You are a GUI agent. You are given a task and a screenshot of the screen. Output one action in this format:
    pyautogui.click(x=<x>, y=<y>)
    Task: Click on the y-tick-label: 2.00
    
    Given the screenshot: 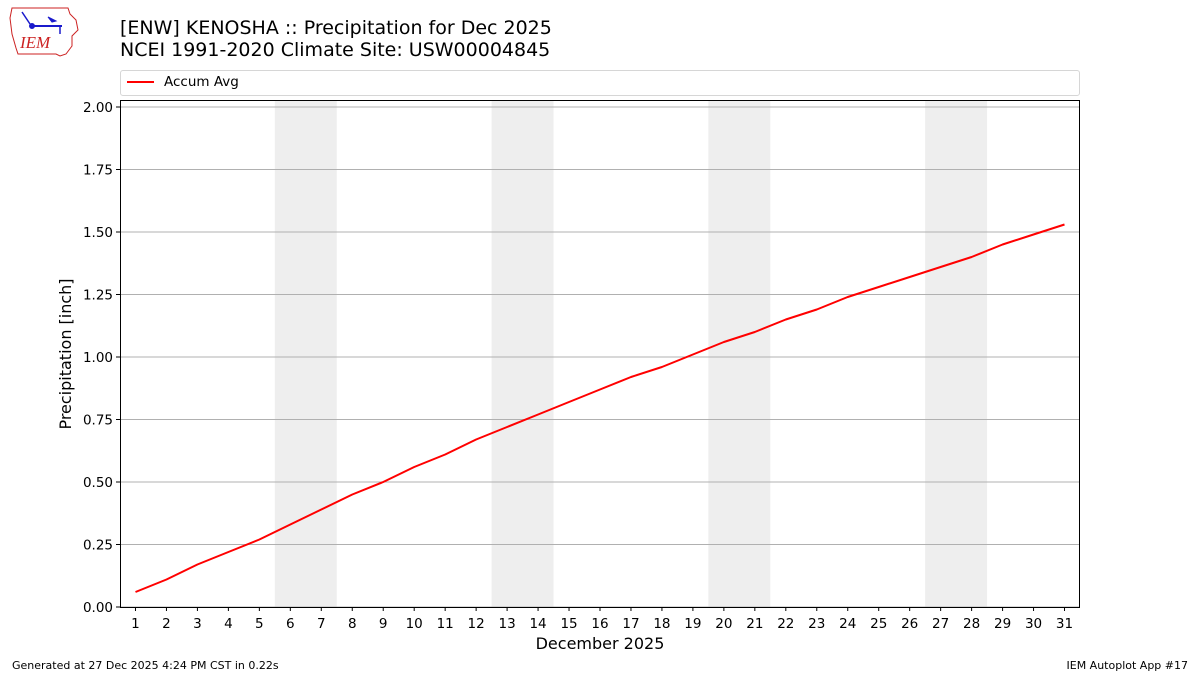 What is the action you would take?
    pyautogui.click(x=98, y=108)
    